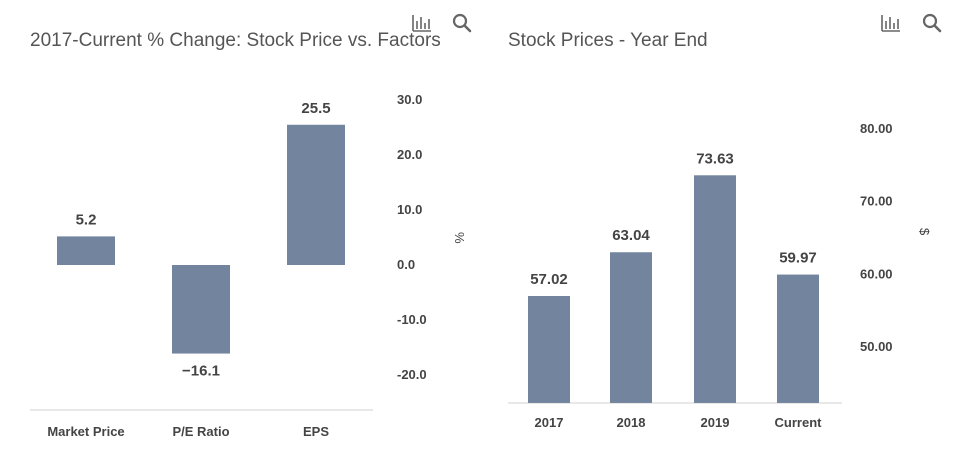 The image size is (958, 461). I want to click on data-label: 73.63, so click(715, 158).